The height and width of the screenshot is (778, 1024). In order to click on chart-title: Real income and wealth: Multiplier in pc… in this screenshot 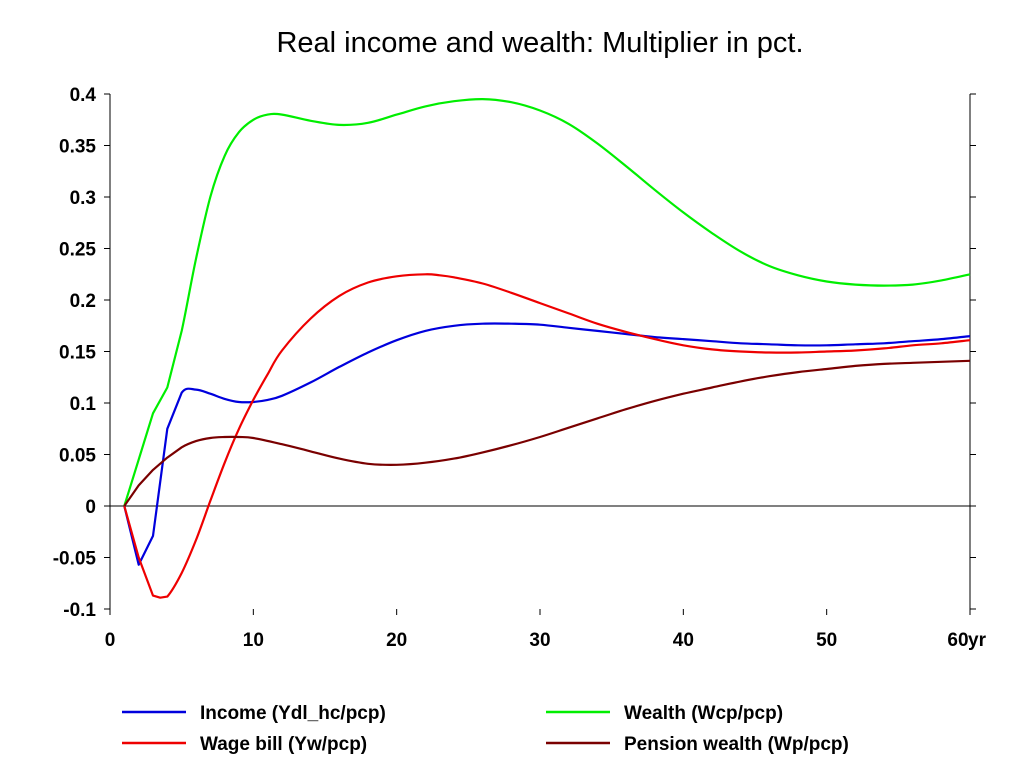, I will do `click(539, 43)`.